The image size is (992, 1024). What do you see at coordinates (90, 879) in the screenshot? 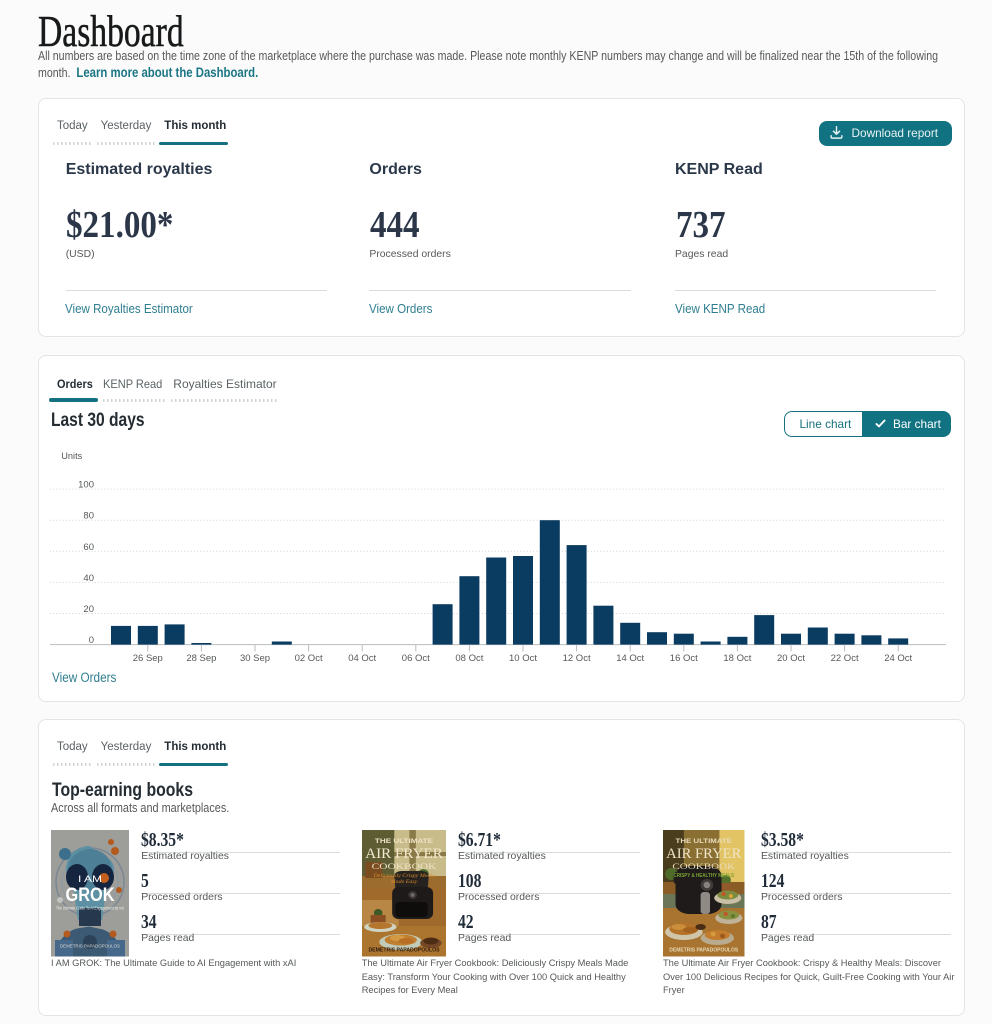
I see `svg-text: I AM` at bounding box center [90, 879].